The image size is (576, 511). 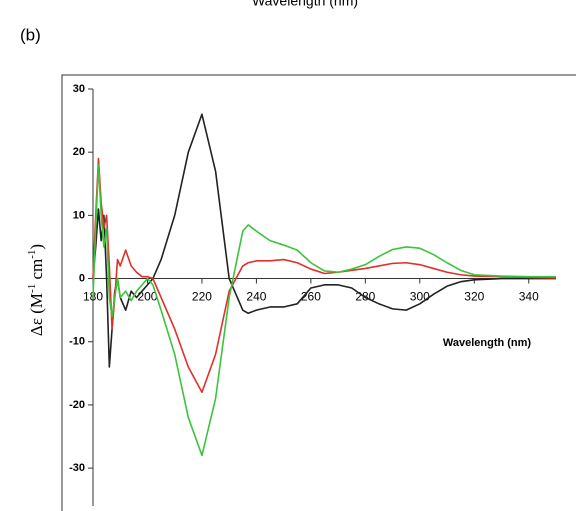 I want to click on x-tick-label: 240, so click(x=256, y=297).